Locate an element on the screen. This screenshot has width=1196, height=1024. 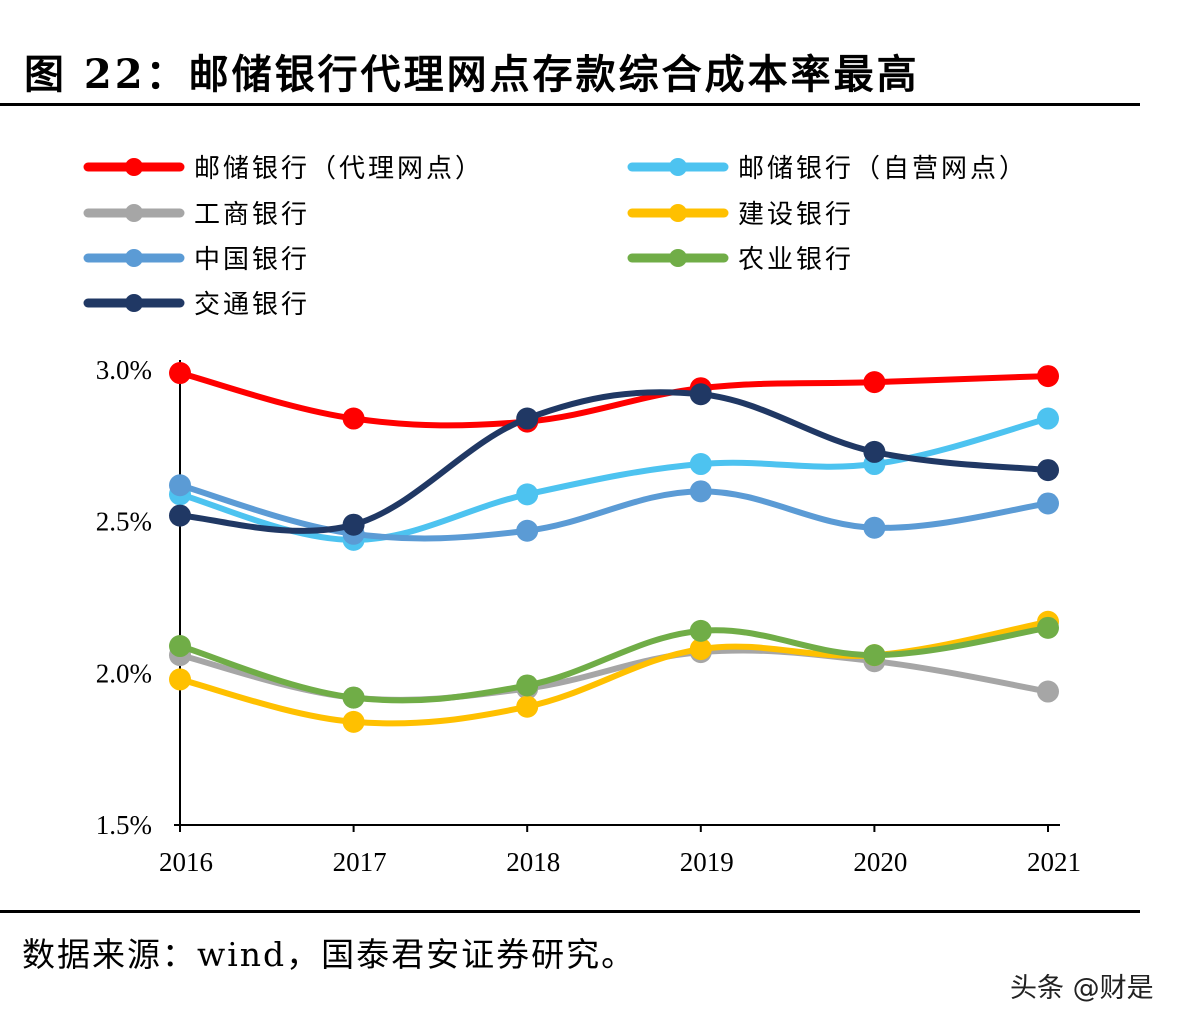
data-point-3-2019 is located at coordinates (700, 649).